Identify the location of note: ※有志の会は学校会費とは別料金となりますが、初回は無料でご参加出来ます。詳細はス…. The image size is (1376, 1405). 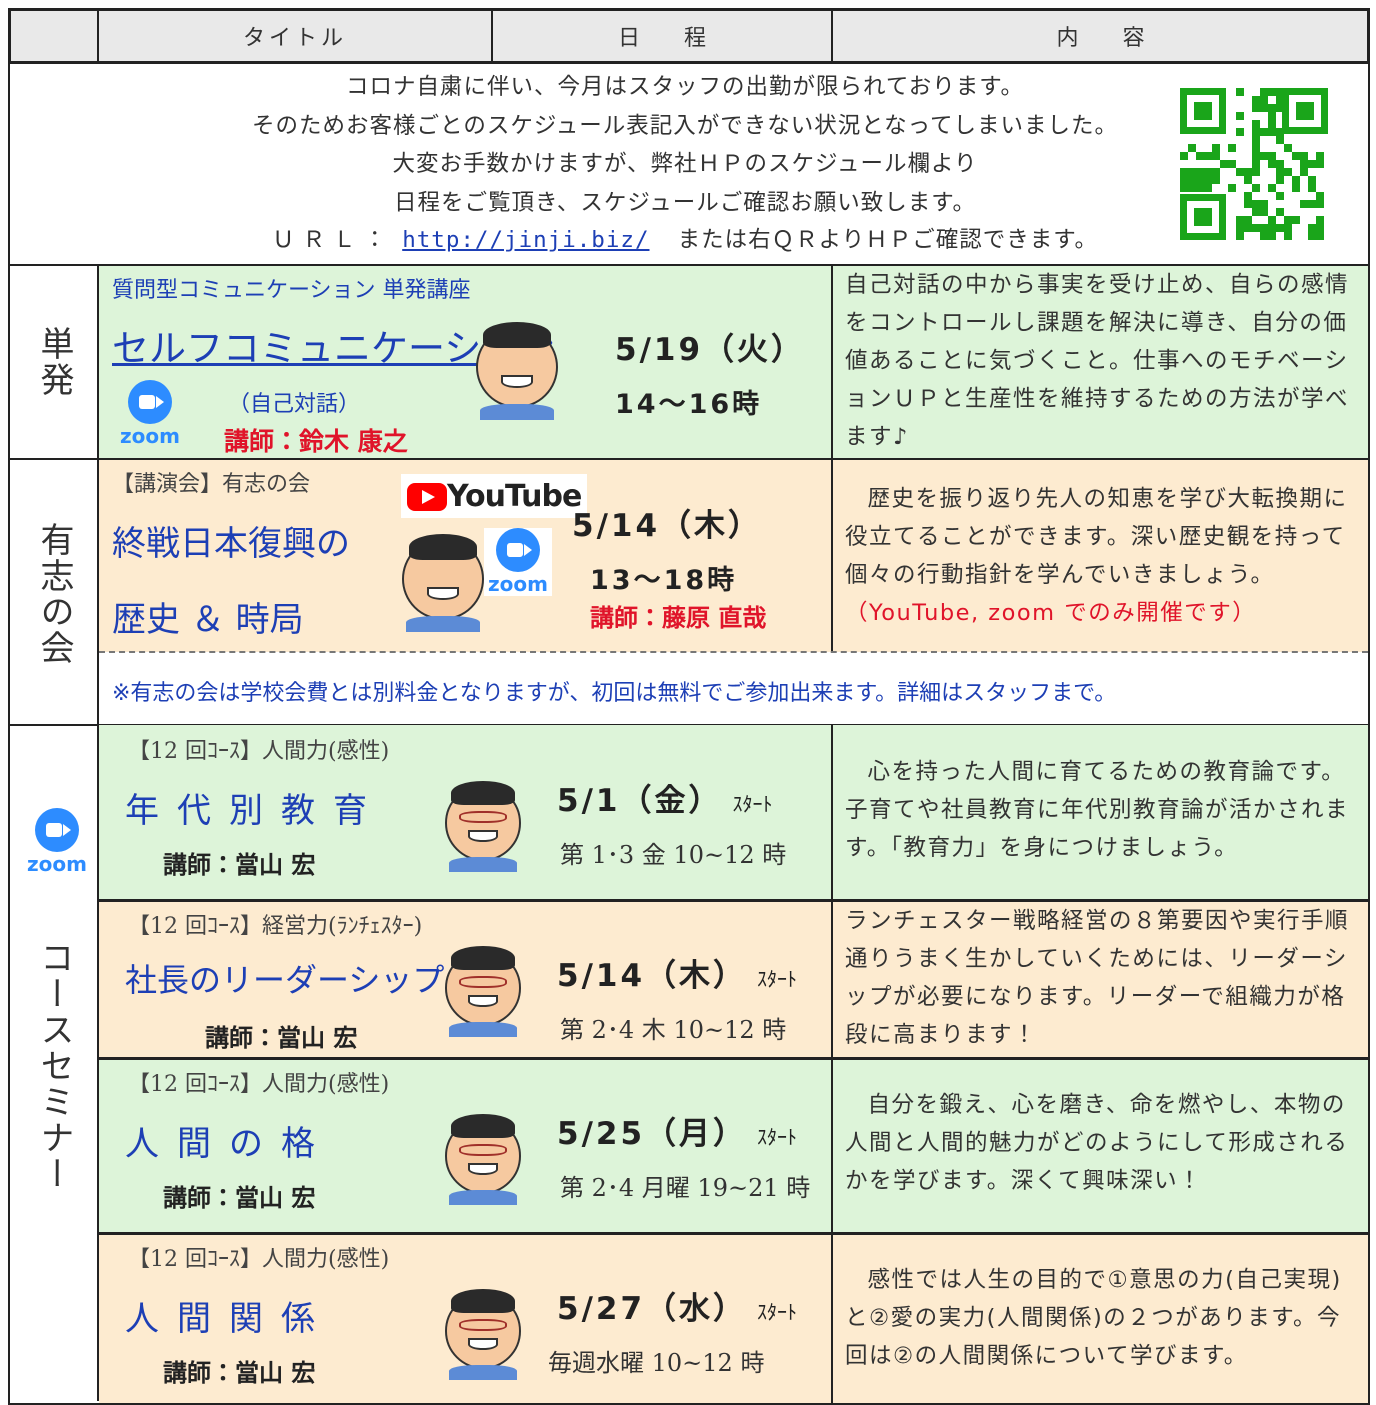
(614, 693).